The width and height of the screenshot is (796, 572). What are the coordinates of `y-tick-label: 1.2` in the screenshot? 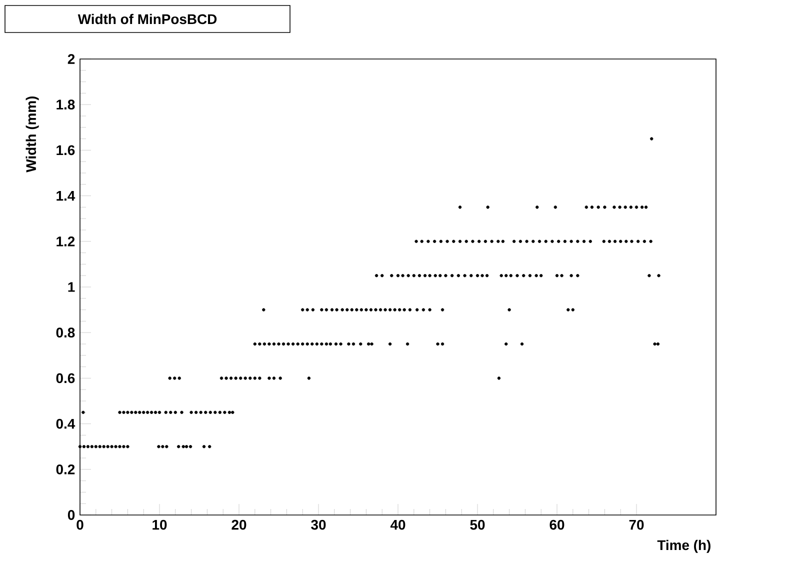 It's located at (65, 241).